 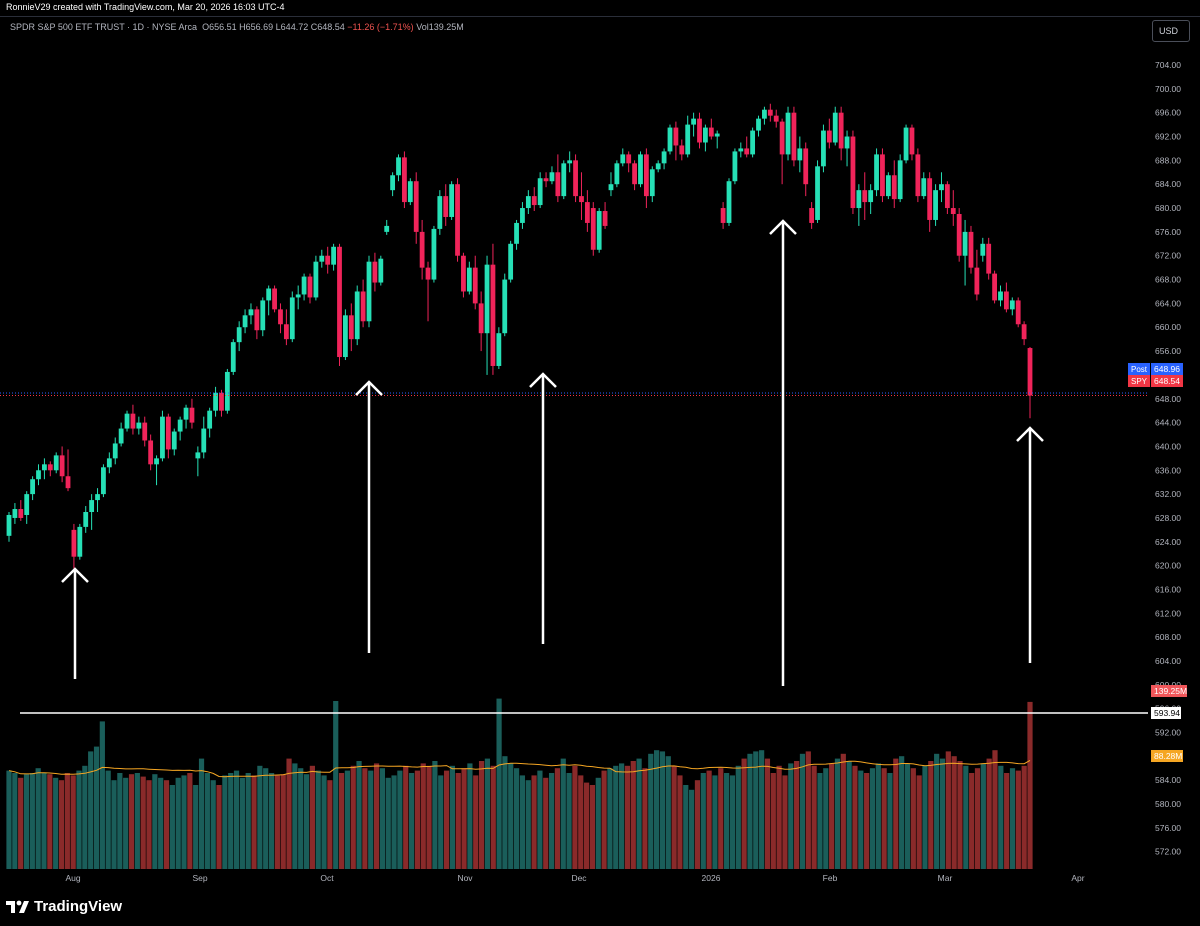 I want to click on spy-price-badge-value: 648.54, so click(x=1167, y=381).